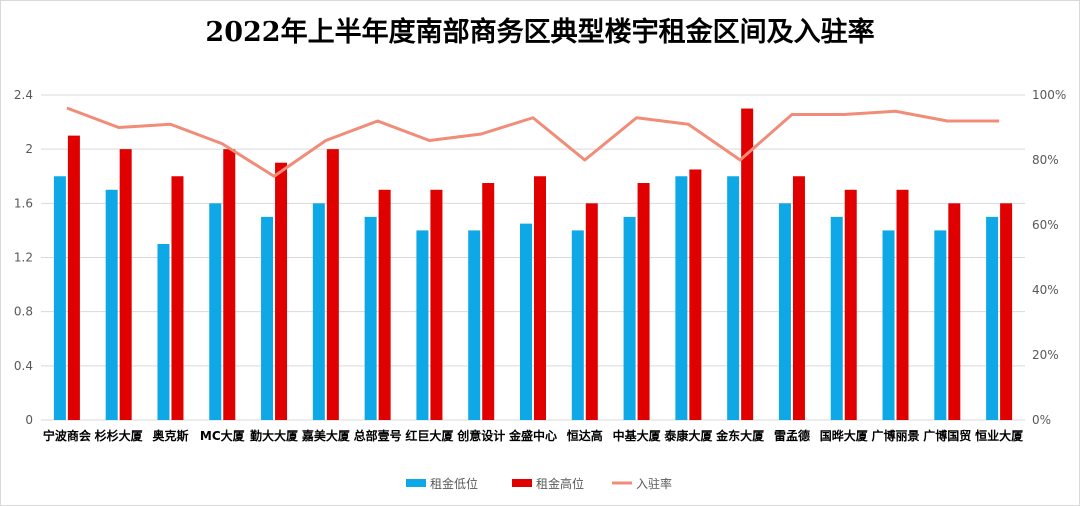 This screenshot has width=1080, height=506. What do you see at coordinates (119, 435) in the screenshot?
I see `x-category-label: 杉杉大厦` at bounding box center [119, 435].